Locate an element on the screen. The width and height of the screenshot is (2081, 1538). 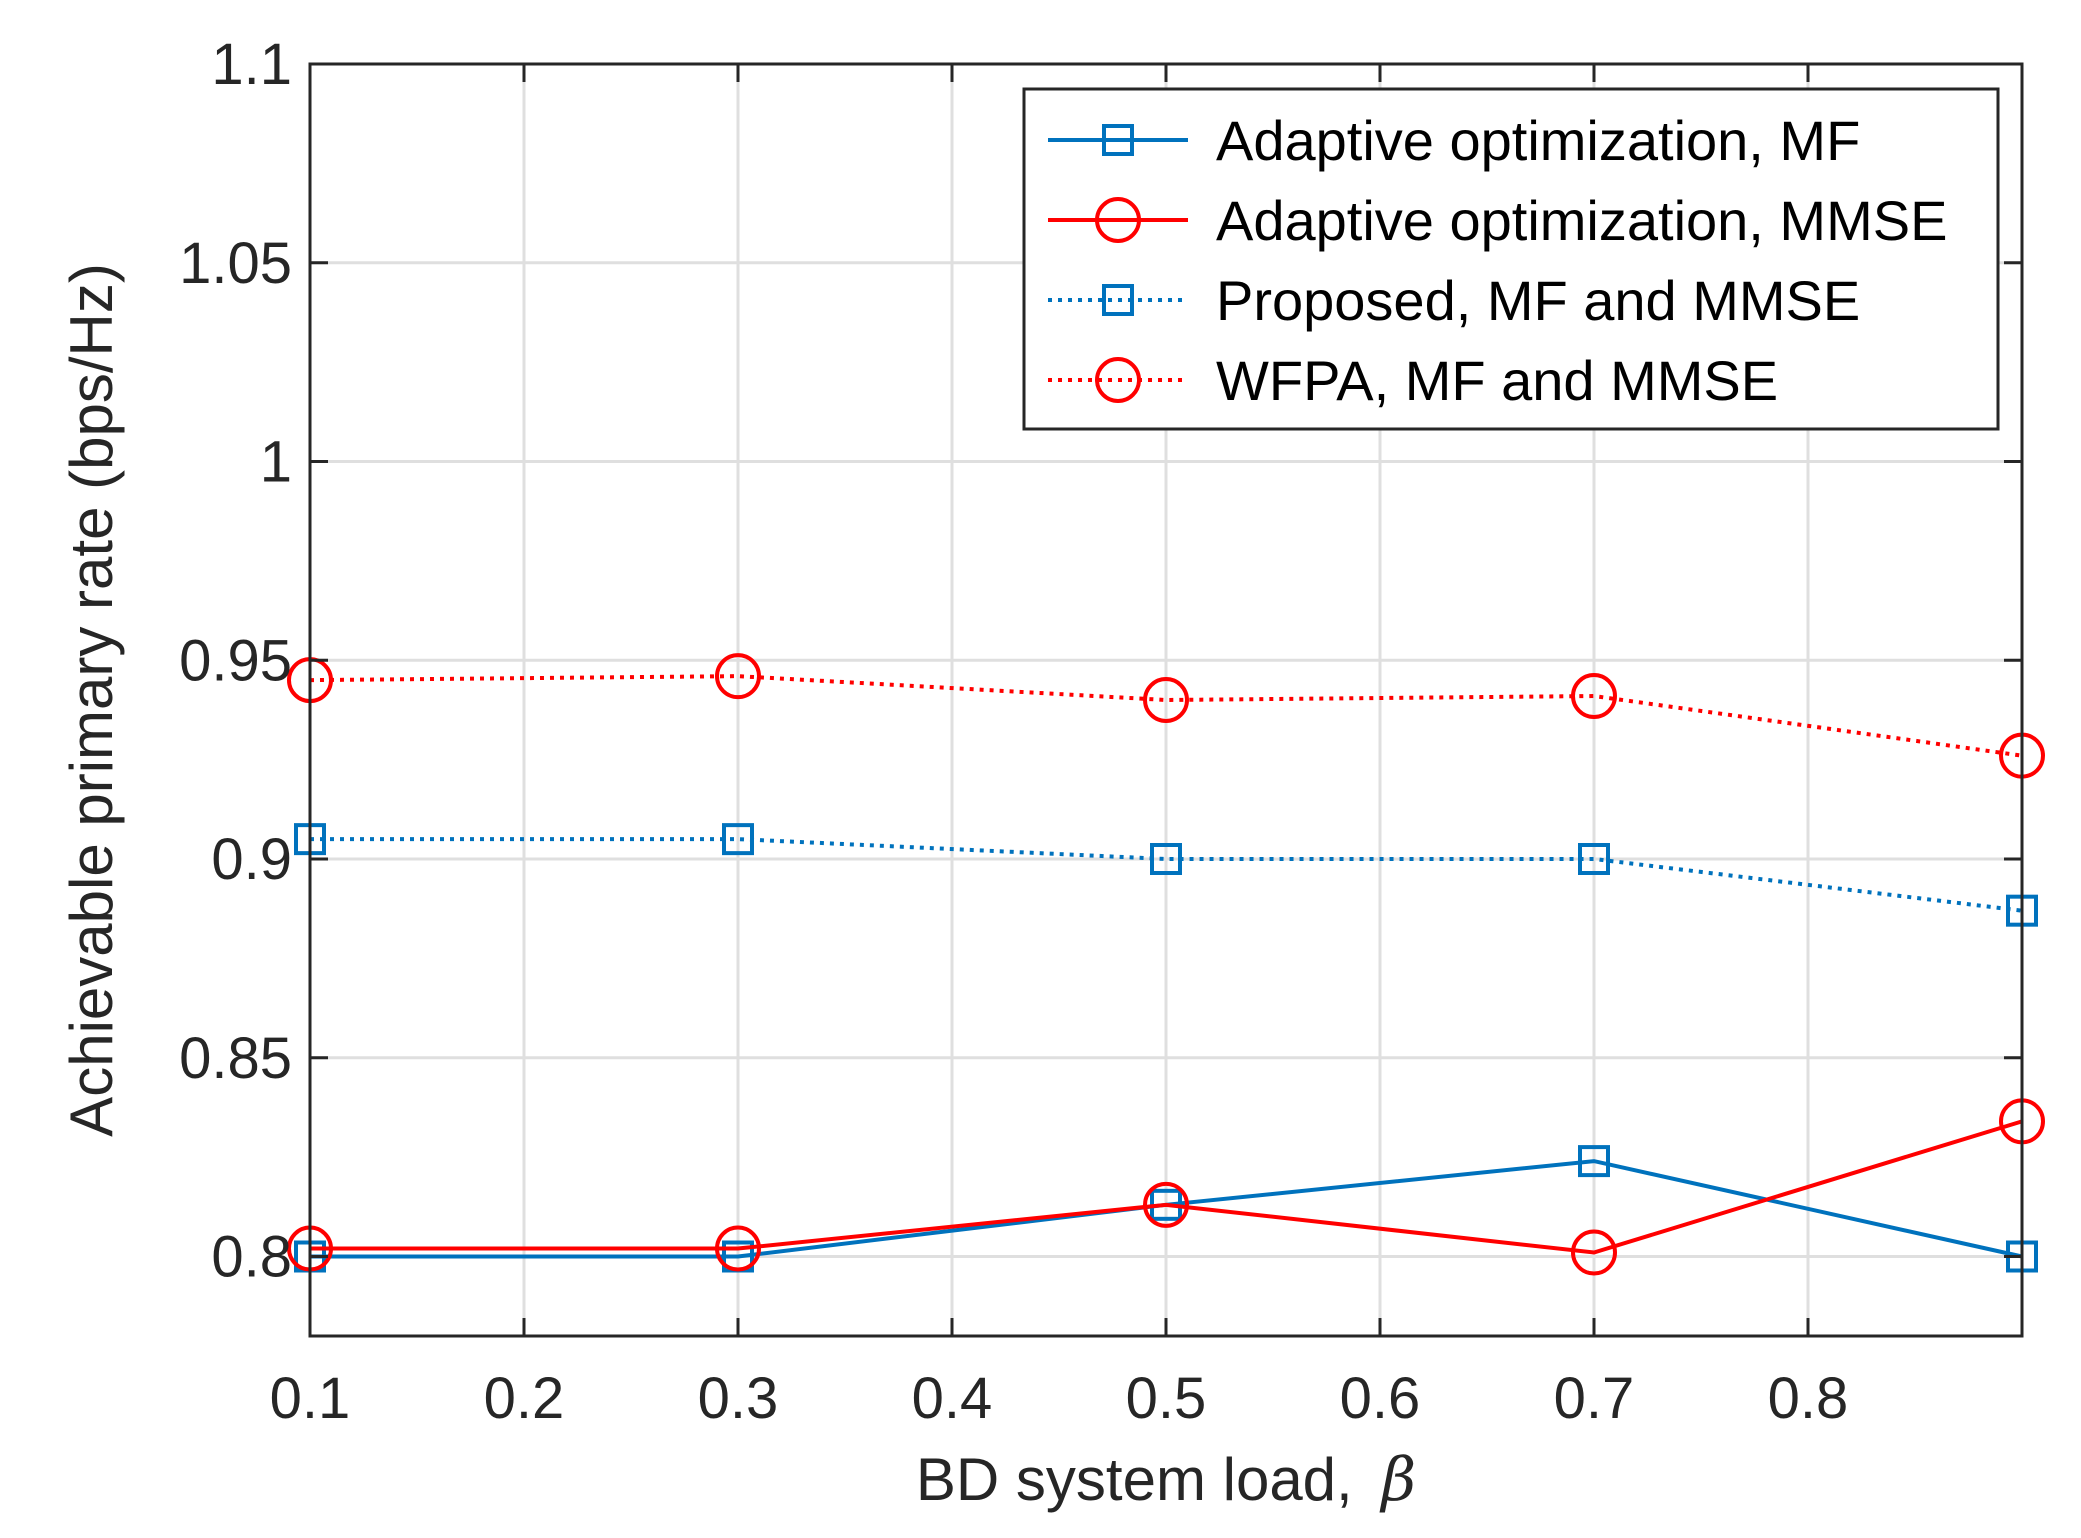
y-tick-label: 1.1 is located at coordinates (251, 64).